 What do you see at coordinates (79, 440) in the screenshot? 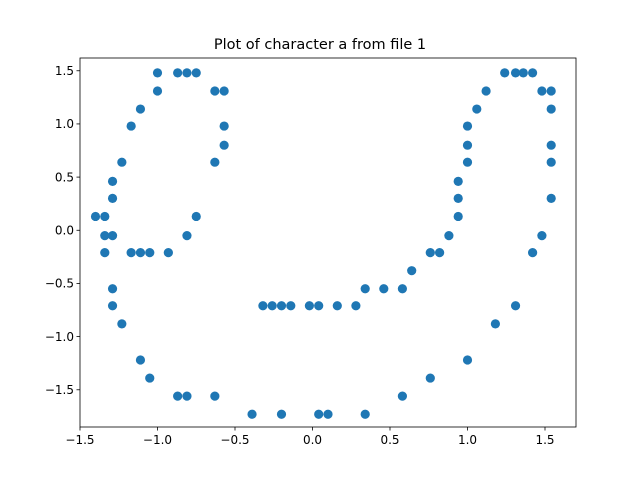
I see `x-tick-label: −1.5` at bounding box center [79, 440].